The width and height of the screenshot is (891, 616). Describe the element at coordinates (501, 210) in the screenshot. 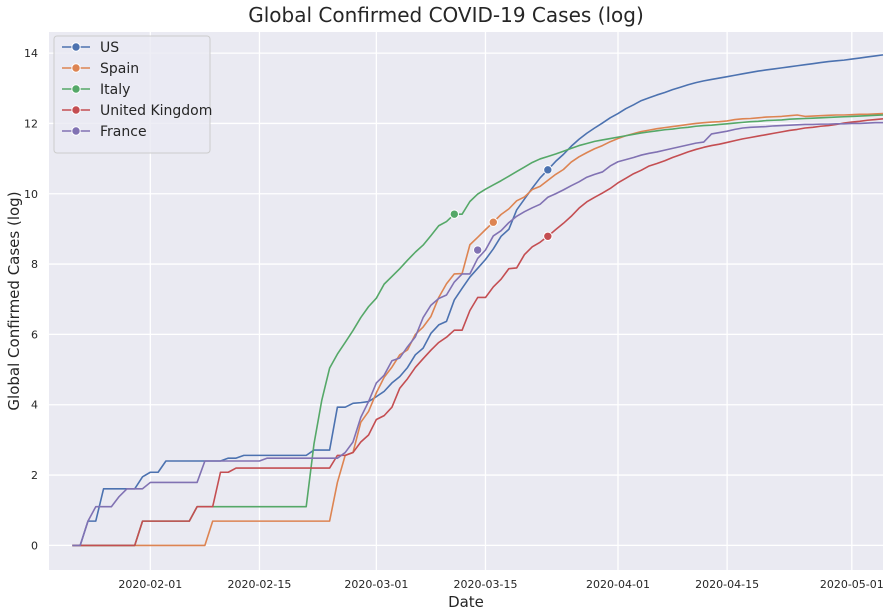

I see `series-markers` at that location.